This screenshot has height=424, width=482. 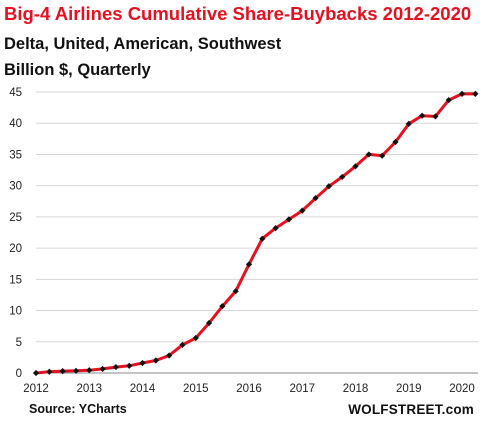 I want to click on x-tick-label: 2016, so click(x=249, y=389).